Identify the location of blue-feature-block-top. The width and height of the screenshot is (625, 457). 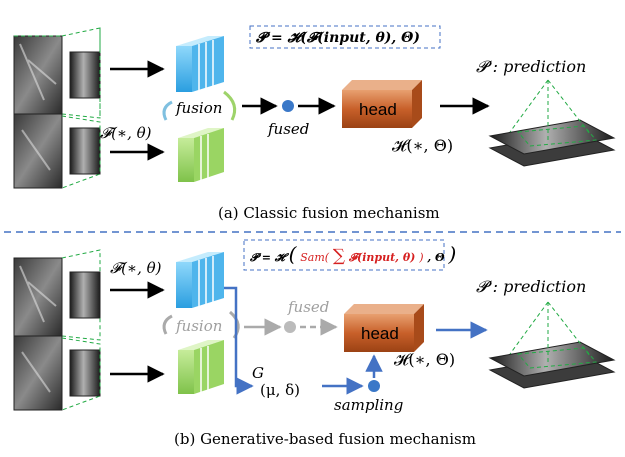
(200, 64).